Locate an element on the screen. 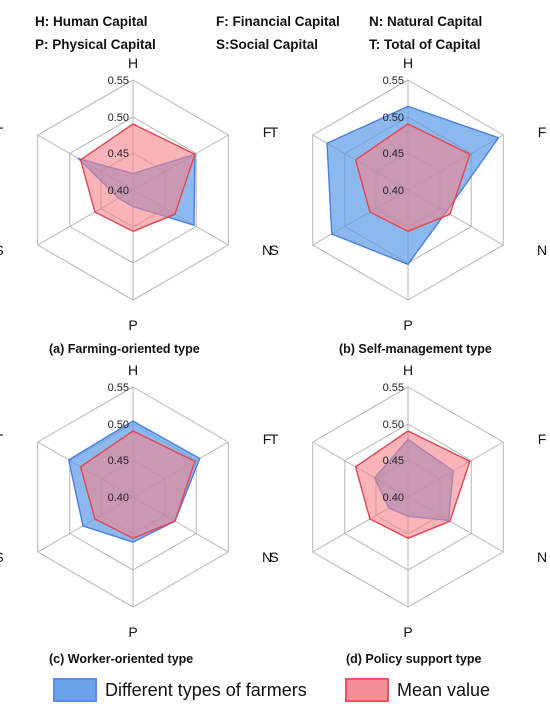 The height and width of the screenshot is (716, 550). key-financial: F: Financial Capital is located at coordinates (278, 21).